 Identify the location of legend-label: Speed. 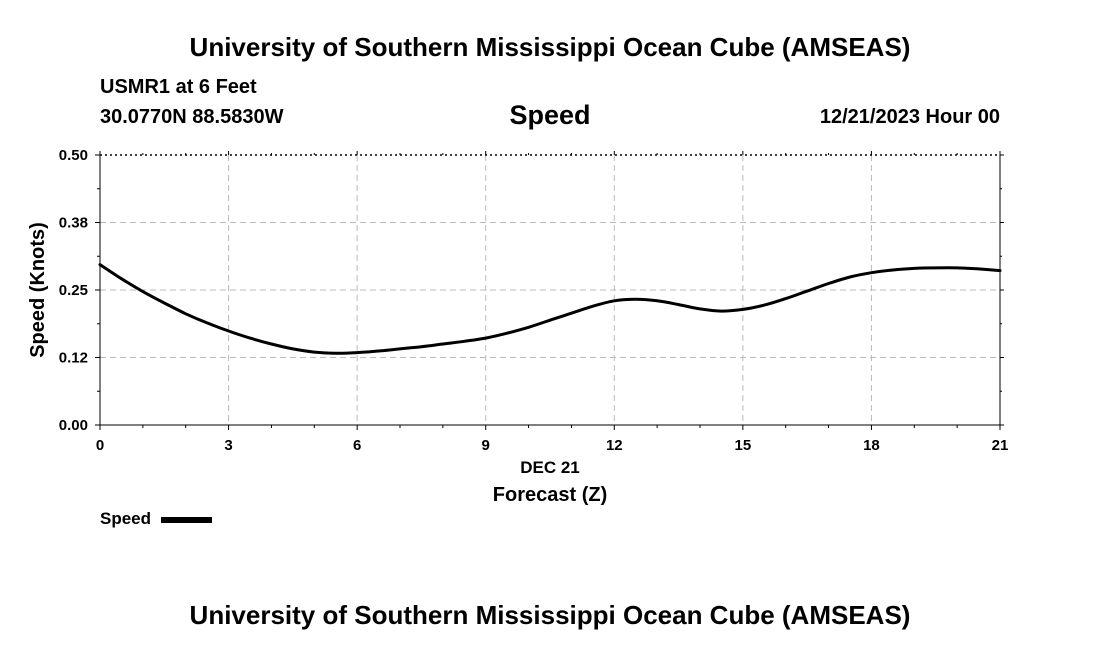
(126, 518).